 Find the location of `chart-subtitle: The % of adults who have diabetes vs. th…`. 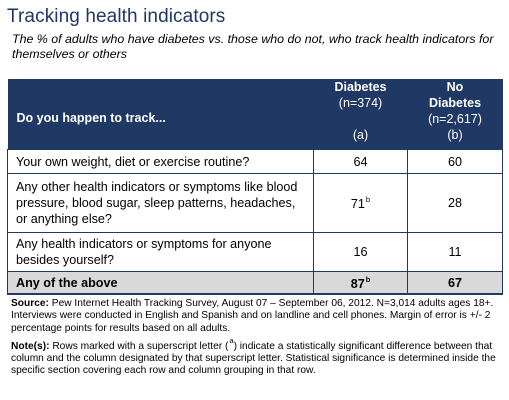

chart-subtitle: The % of adults who have diabetes vs. th… is located at coordinates (253, 46).